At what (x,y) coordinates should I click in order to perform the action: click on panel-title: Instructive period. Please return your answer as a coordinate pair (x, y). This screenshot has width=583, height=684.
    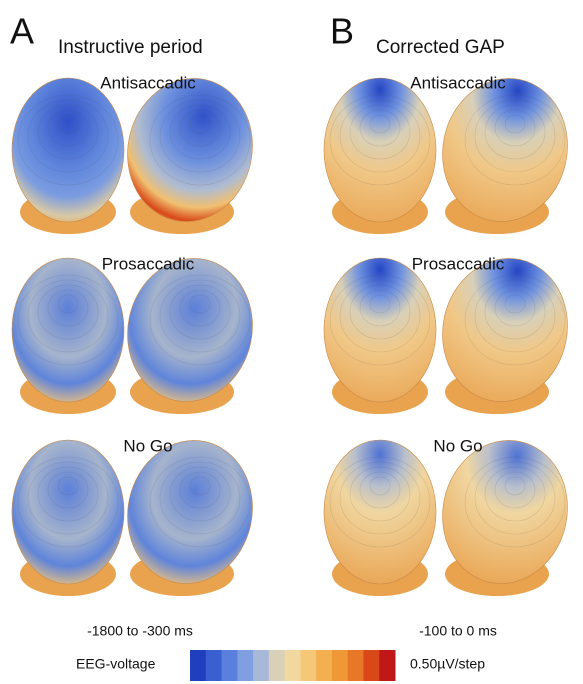
    Looking at the image, I should click on (130, 47).